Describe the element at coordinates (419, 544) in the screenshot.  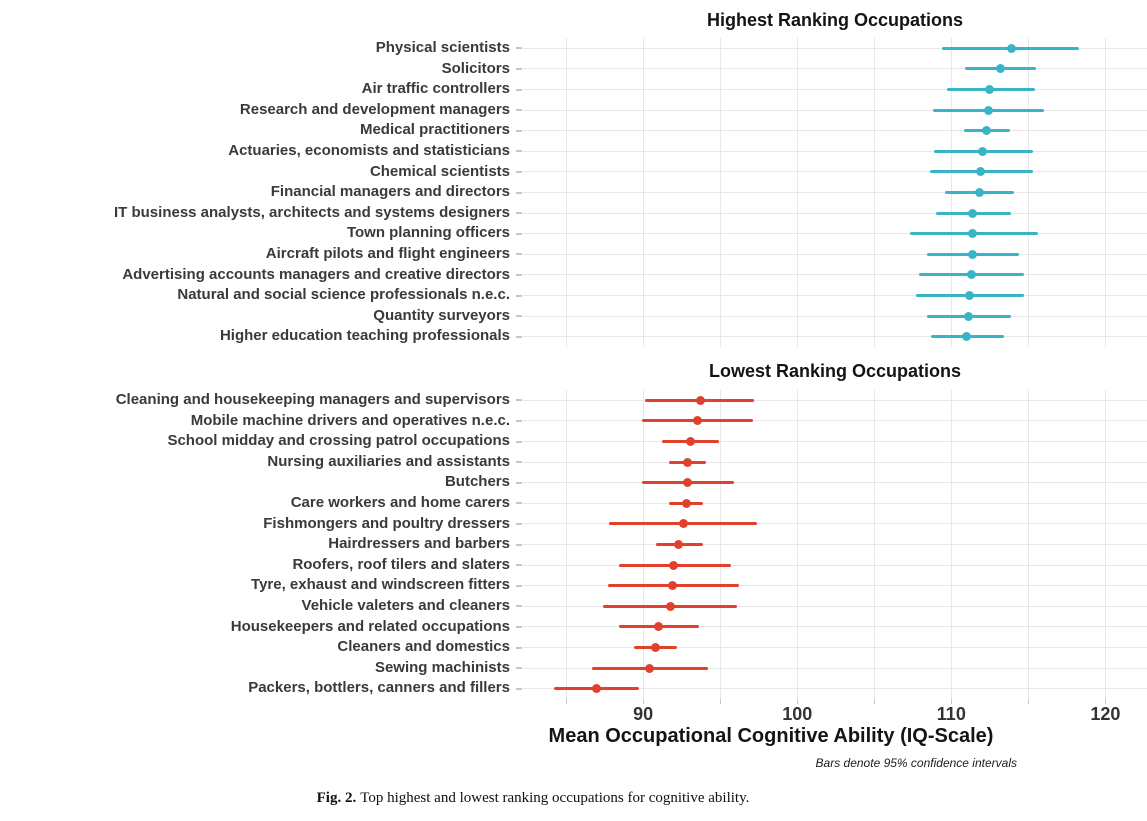
I see `row-label: Hairdressers and barbers` at that location.